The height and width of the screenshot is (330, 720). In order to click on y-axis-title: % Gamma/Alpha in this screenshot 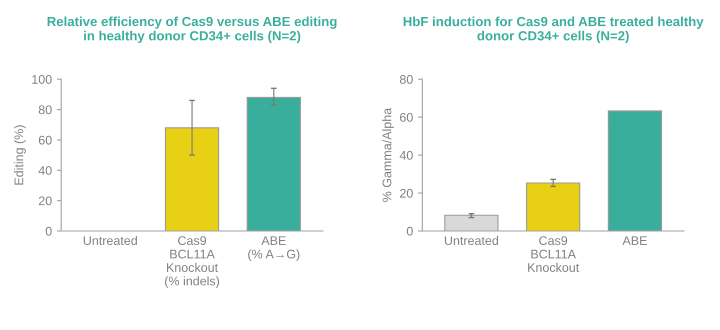, I will do `click(388, 155)`.